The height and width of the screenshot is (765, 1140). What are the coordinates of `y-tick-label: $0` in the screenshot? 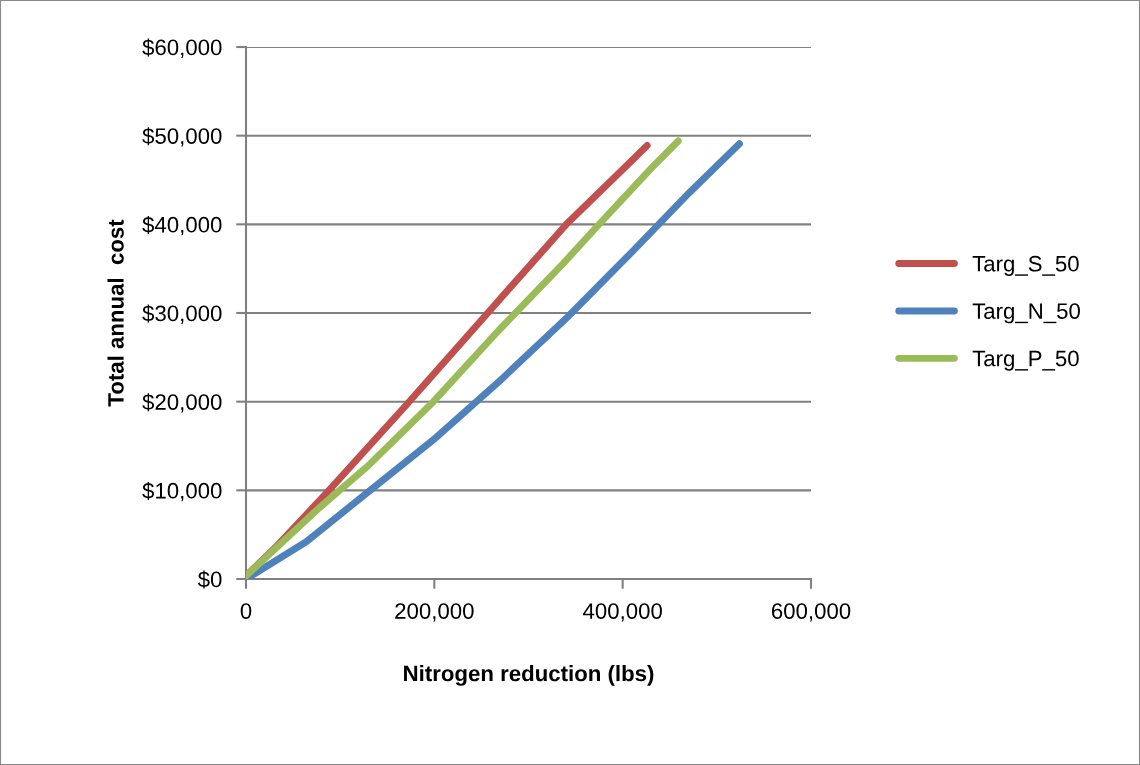 It's located at (209, 579).